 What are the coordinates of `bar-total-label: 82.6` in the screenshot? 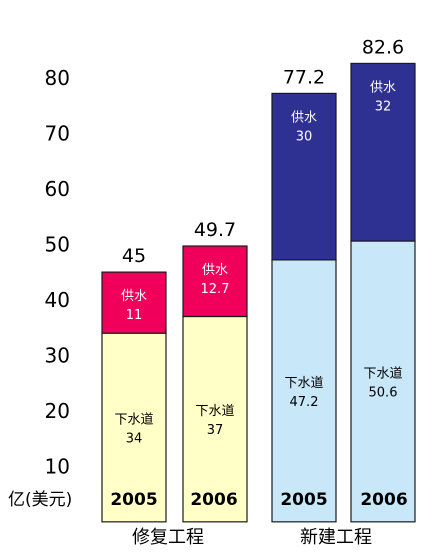 It's located at (383, 47).